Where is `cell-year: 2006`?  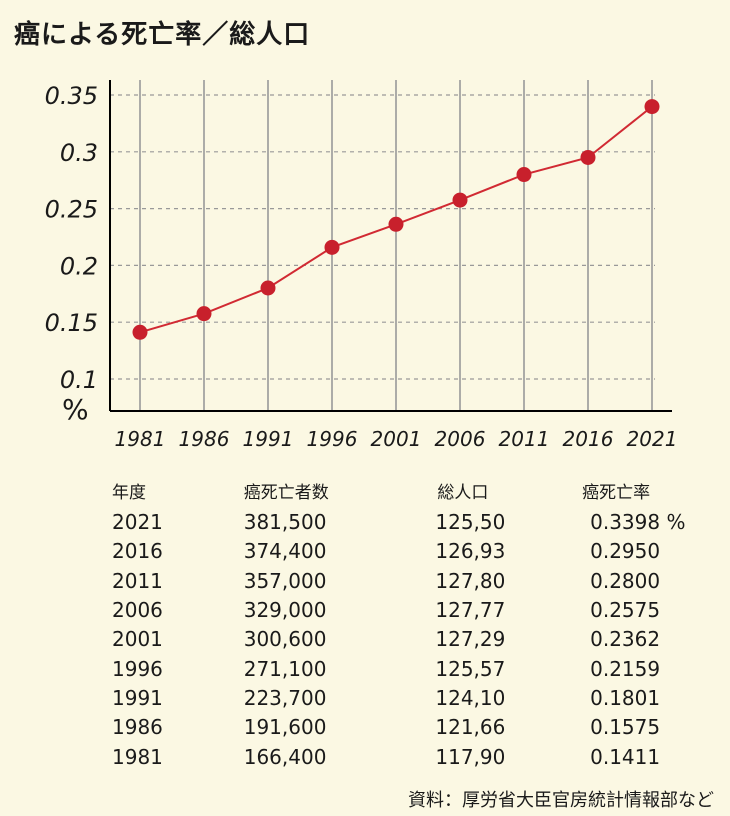 cell-year: 2006 is located at coordinates (137, 610).